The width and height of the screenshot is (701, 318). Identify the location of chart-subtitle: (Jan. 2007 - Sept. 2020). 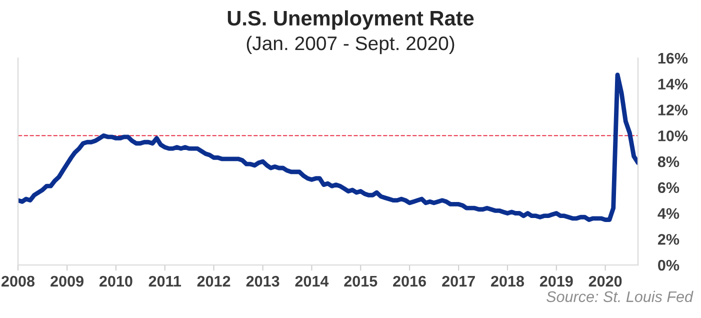
(350, 45).